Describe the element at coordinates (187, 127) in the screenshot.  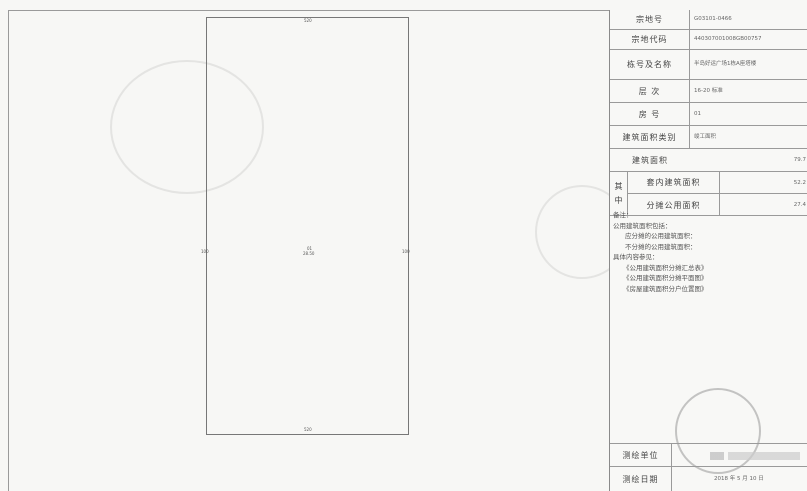
I see `faint-stamp-left` at that location.